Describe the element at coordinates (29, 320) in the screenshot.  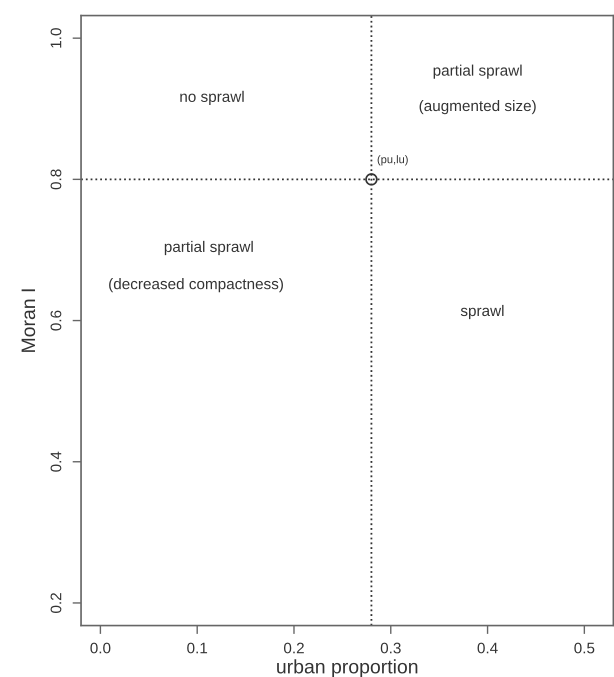
I see `y-axis-title: Moran I` at that location.